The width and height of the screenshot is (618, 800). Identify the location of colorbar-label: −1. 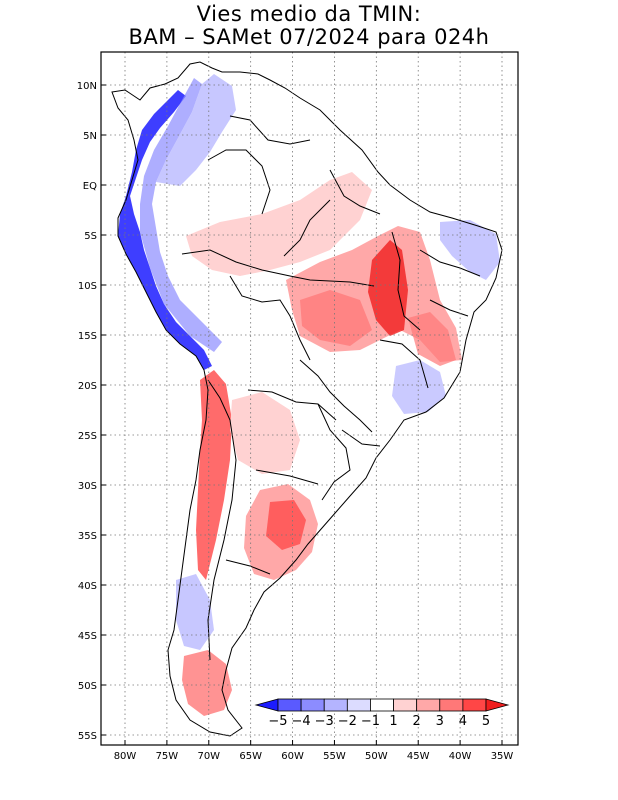
(370, 721).